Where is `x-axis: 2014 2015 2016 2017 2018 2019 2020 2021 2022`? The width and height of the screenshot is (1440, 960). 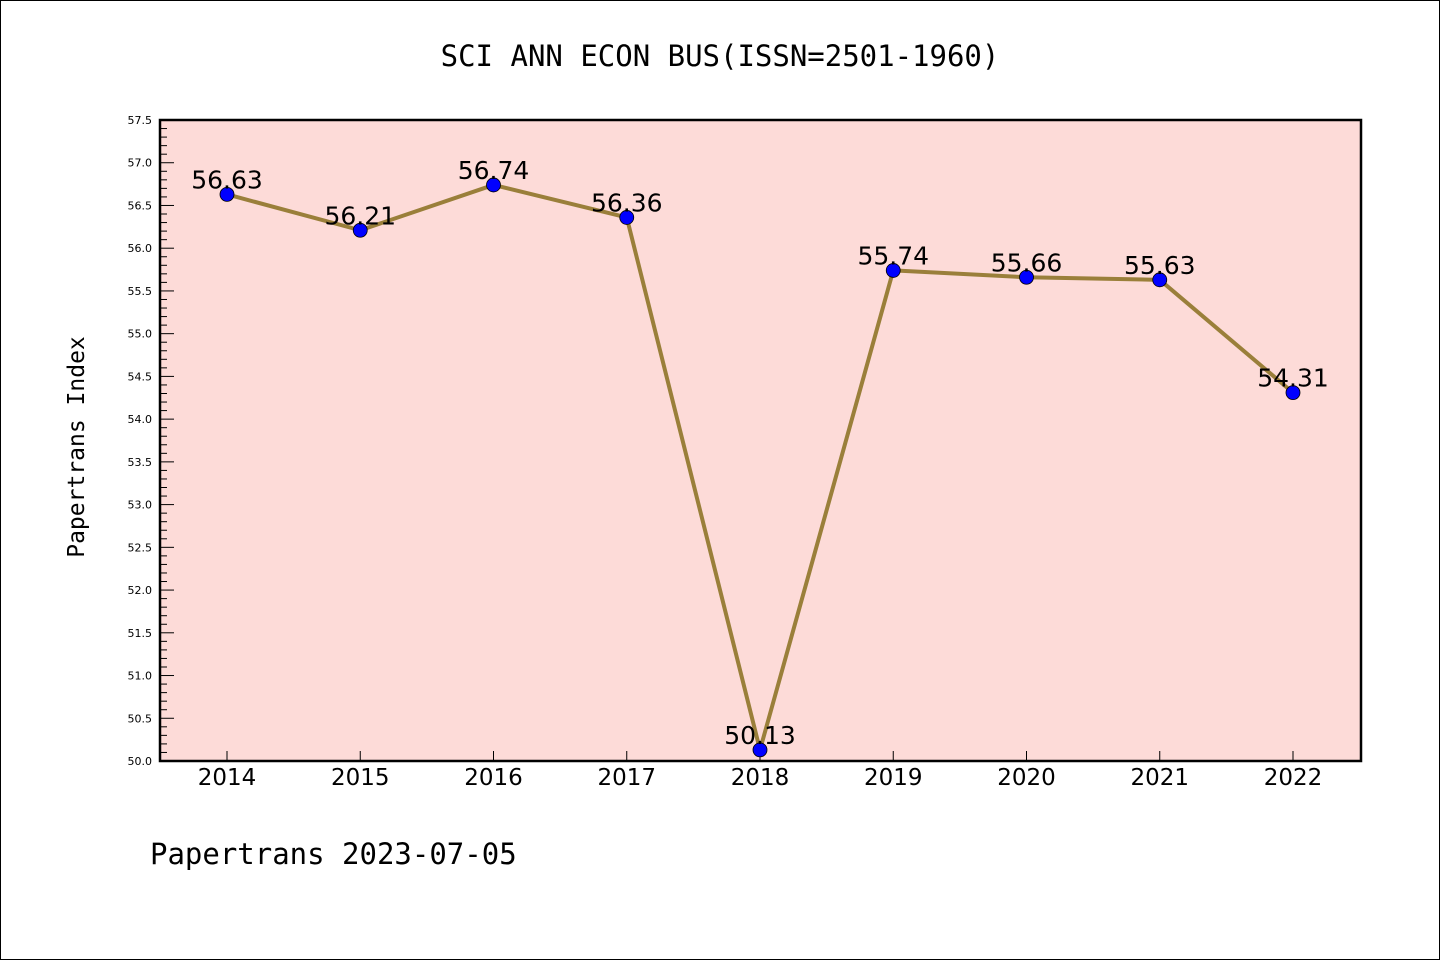
x-axis: 2014 2015 2016 2017 2018 2019 2020 2021 2022 is located at coordinates (760, 771).